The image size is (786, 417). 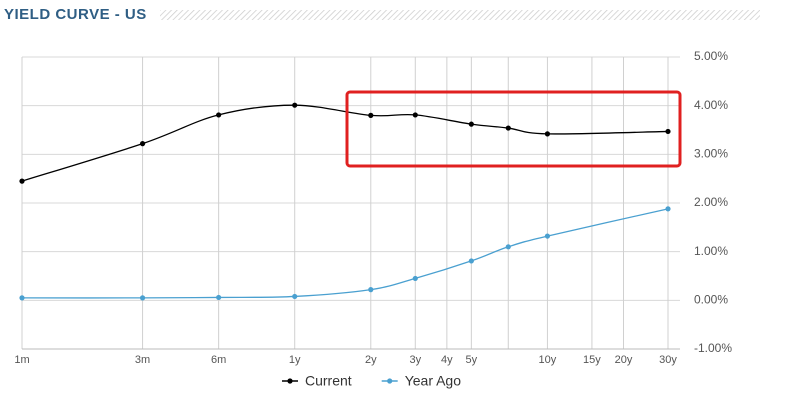 What do you see at coordinates (328, 381) in the screenshot?
I see `legend-label: Current` at bounding box center [328, 381].